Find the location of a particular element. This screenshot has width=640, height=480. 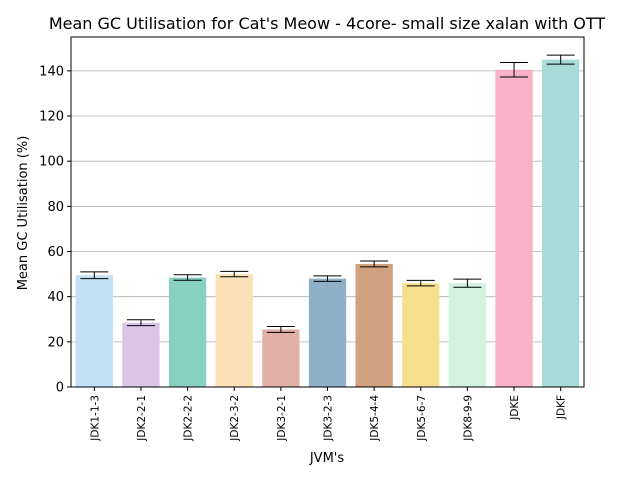

x-tick-label: JDK5-4-4 is located at coordinates (375, 418).